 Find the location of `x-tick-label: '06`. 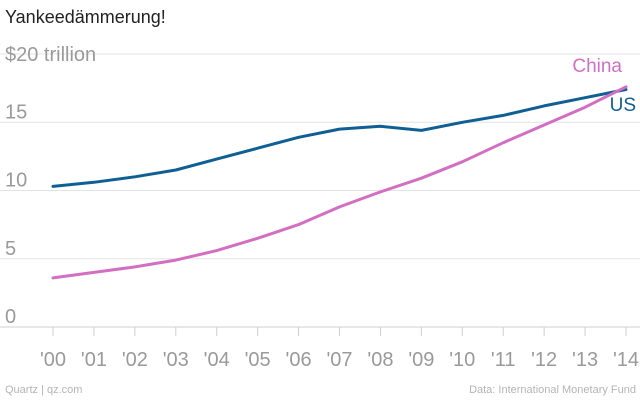

x-tick-label: '06 is located at coordinates (299, 360).